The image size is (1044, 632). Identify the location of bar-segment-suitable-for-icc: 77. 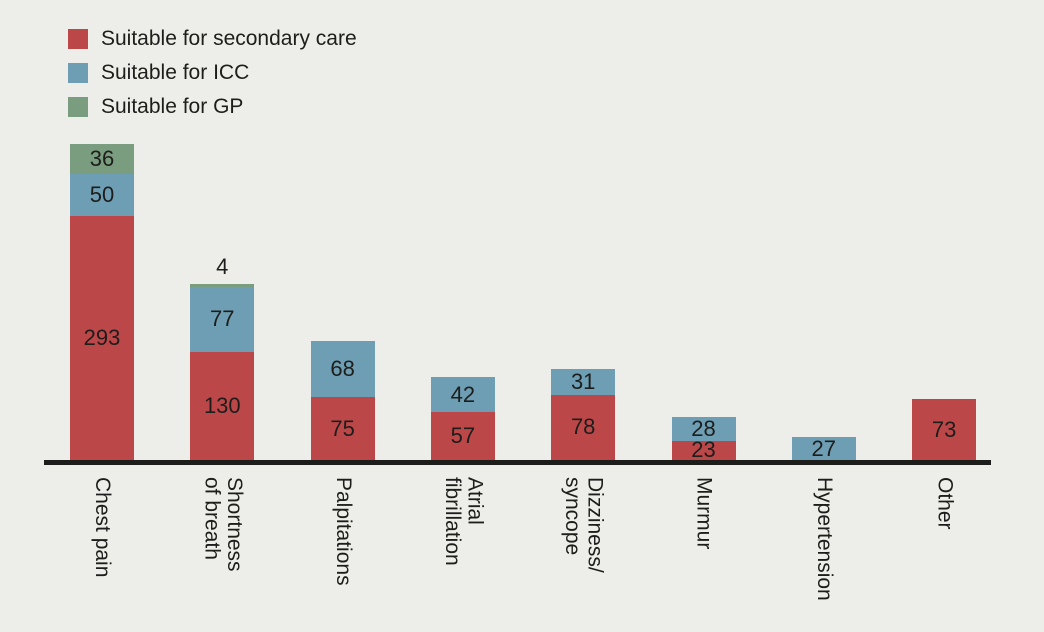
(222, 319).